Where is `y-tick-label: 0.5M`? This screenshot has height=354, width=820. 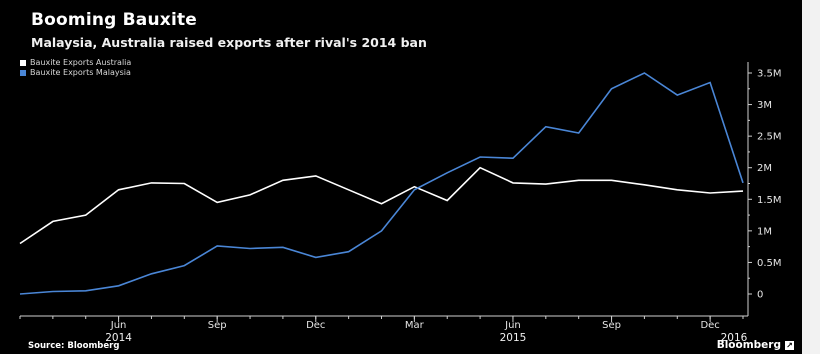
y-tick-label: 0.5M is located at coordinates (769, 263).